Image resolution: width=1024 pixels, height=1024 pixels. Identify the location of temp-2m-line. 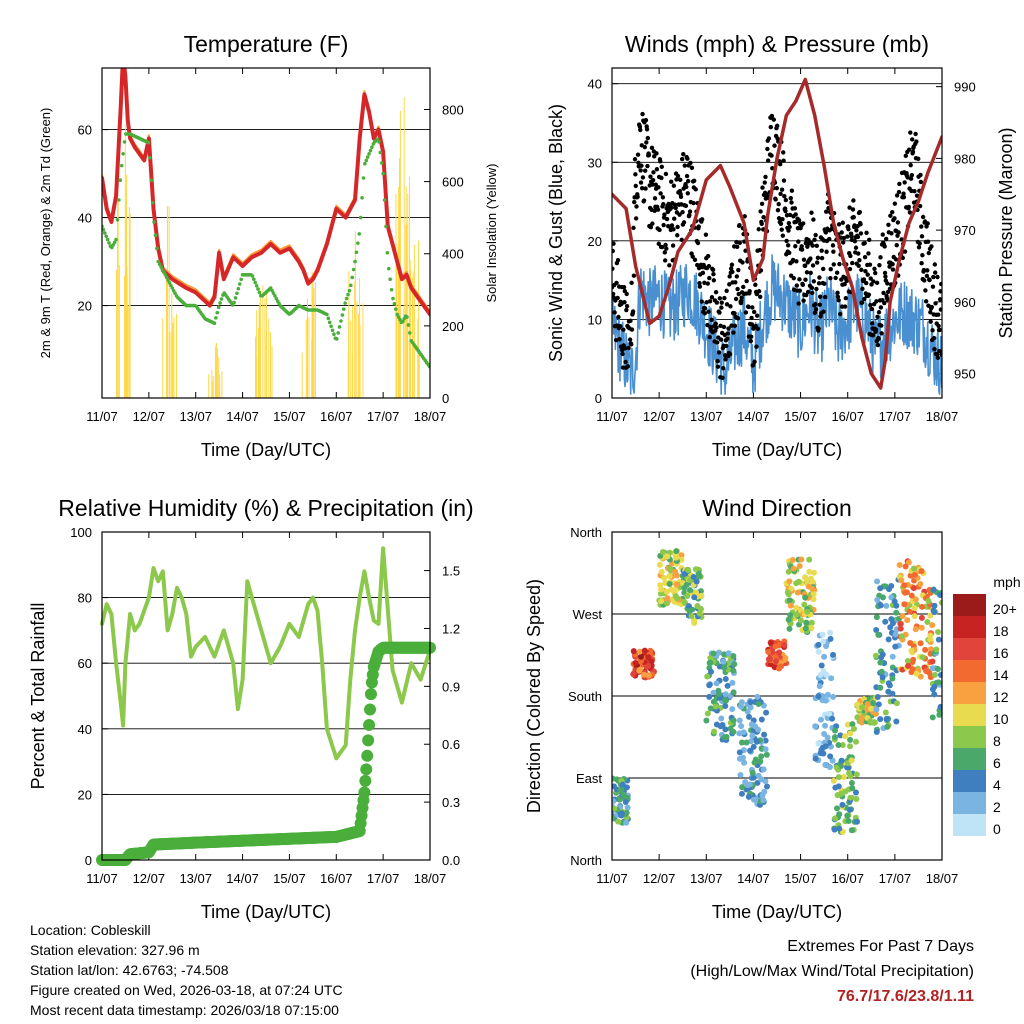
(266, 192).